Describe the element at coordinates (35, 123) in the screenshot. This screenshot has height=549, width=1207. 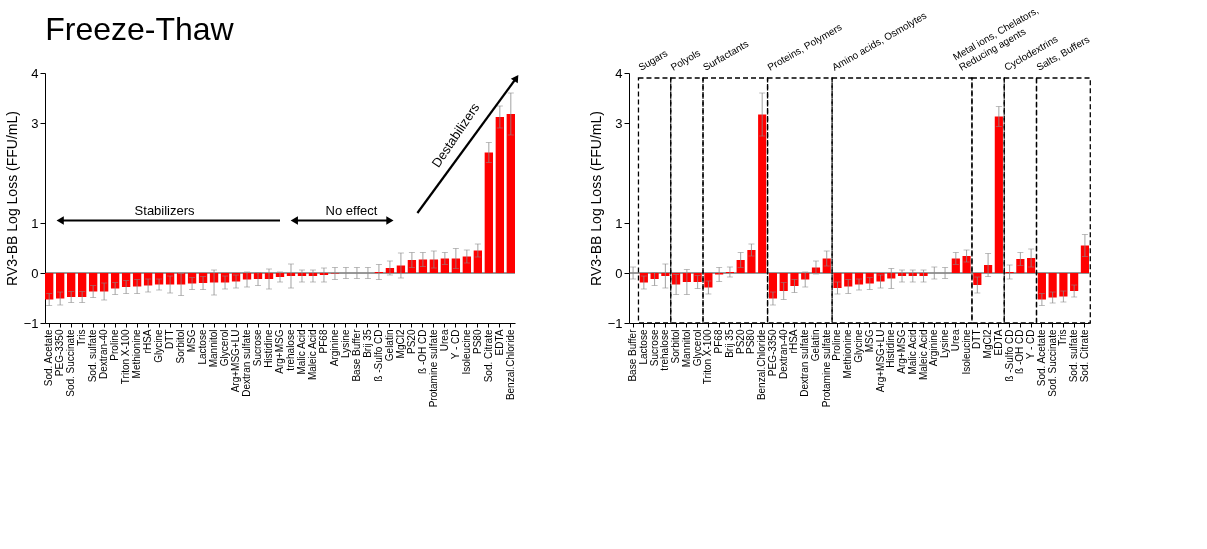
I see `y-tick-label: 3` at that location.